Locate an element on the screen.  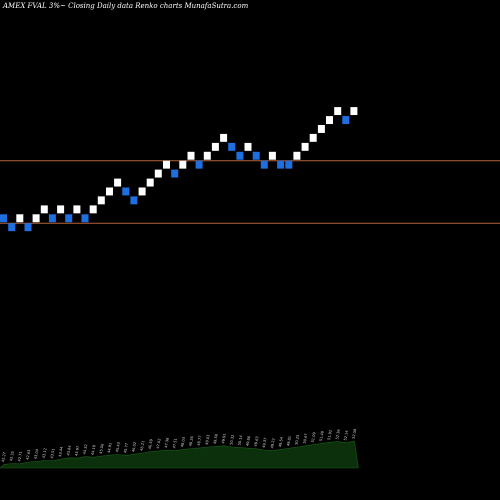
volume-label: 47.38 is located at coordinates (167, 443).